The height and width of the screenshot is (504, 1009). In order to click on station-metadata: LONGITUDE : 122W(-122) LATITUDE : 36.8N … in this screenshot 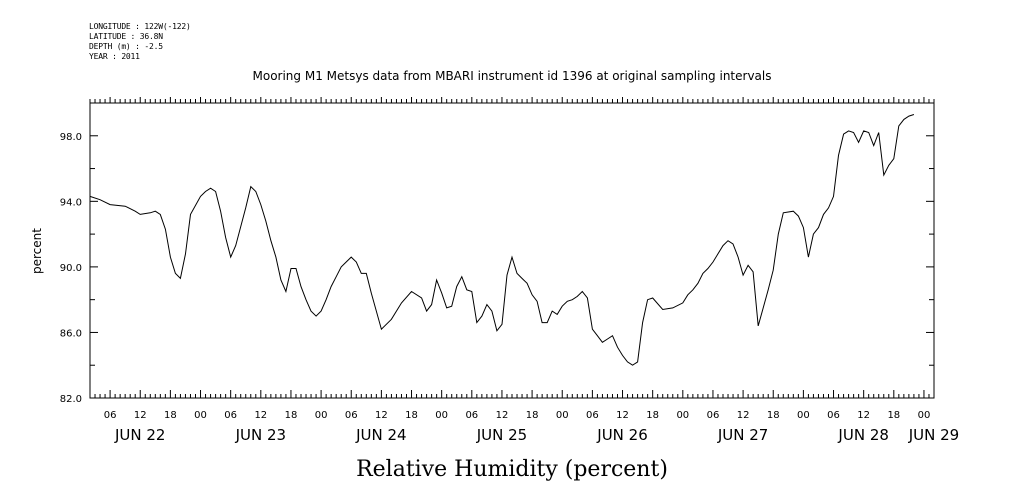, I will do `click(140, 42)`.